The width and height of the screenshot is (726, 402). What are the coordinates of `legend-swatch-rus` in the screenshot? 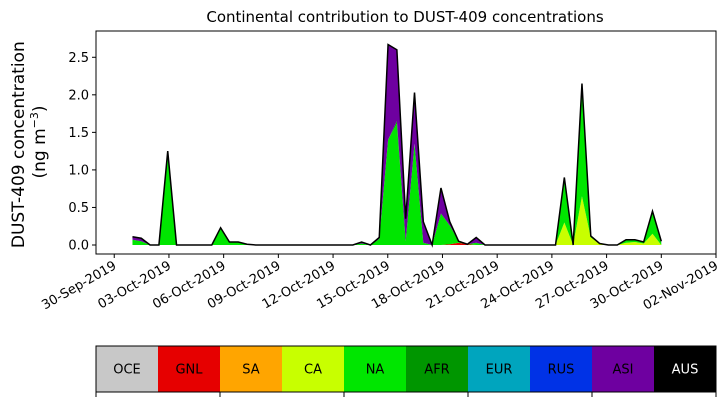 It's located at (561, 369).